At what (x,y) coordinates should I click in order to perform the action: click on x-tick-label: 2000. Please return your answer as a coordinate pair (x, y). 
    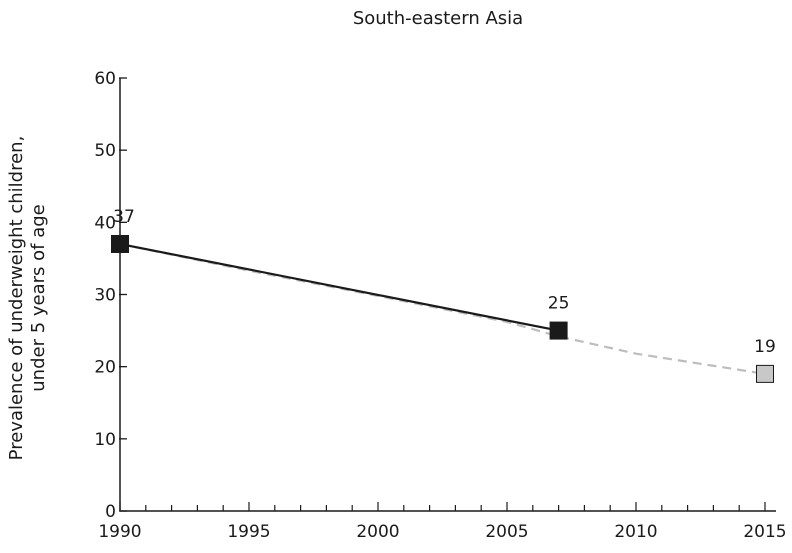
    Looking at the image, I should click on (377, 532).